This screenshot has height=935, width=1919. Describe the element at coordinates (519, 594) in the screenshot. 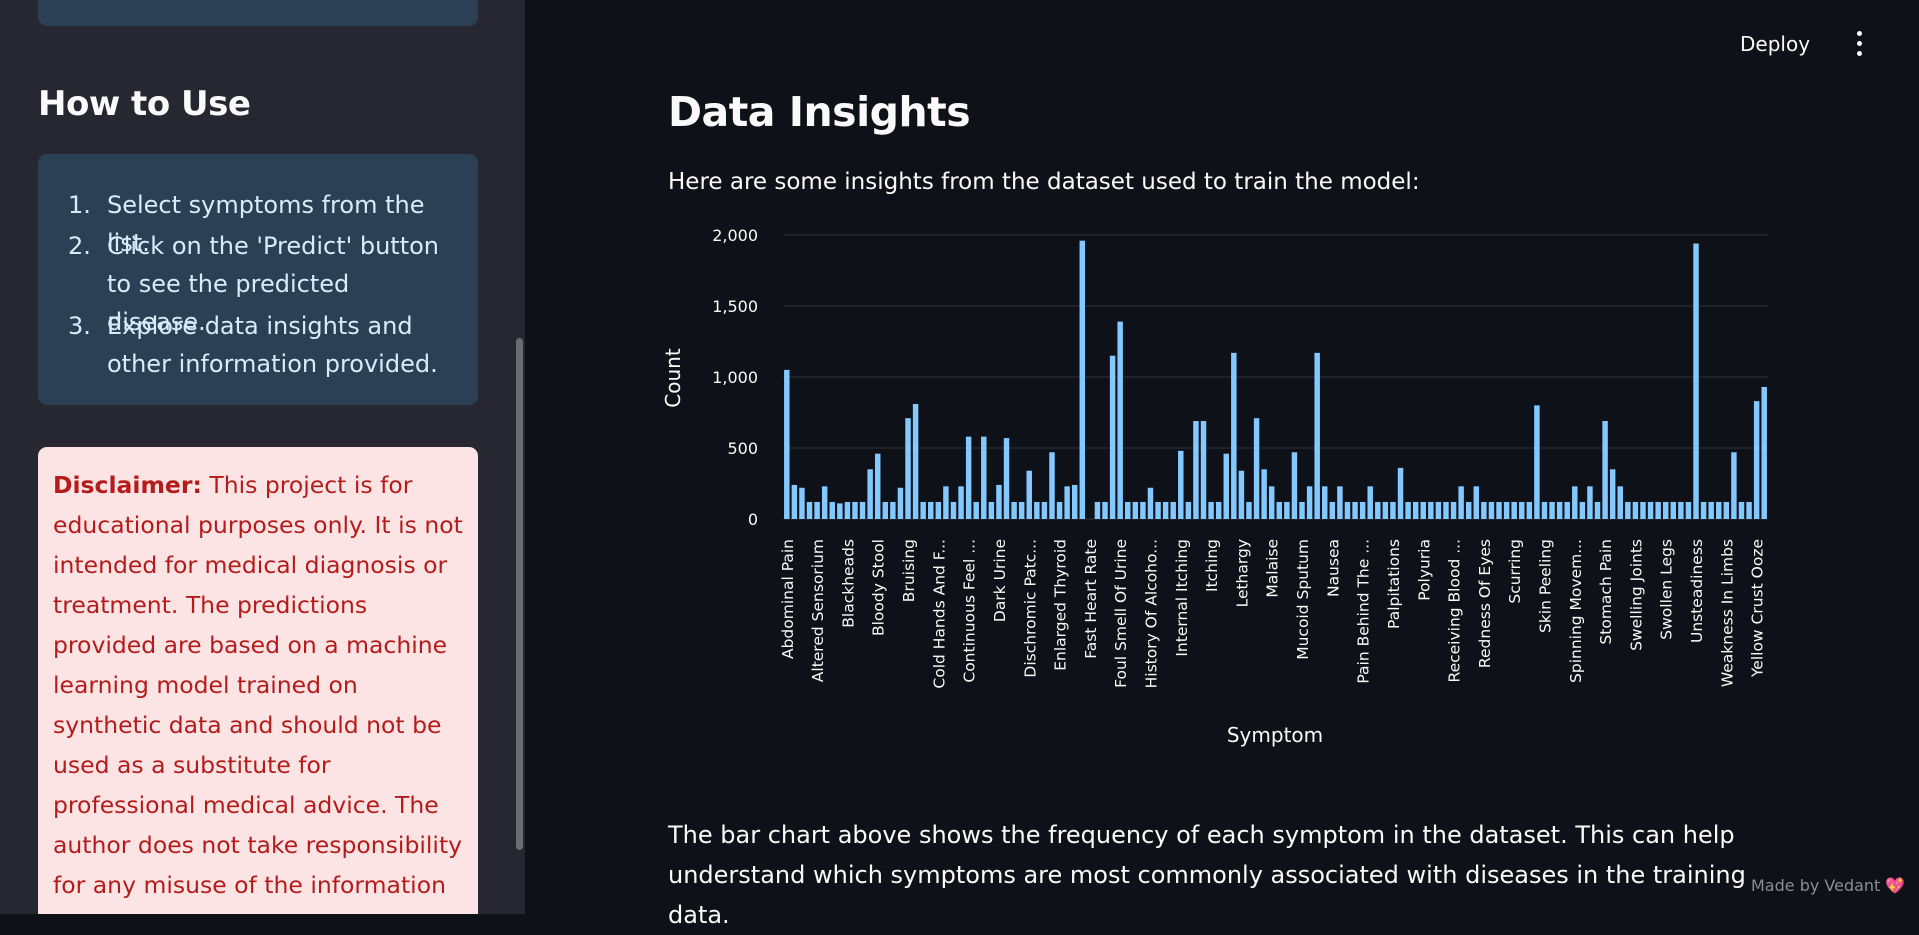

I see `scrollbar-thumb` at that location.